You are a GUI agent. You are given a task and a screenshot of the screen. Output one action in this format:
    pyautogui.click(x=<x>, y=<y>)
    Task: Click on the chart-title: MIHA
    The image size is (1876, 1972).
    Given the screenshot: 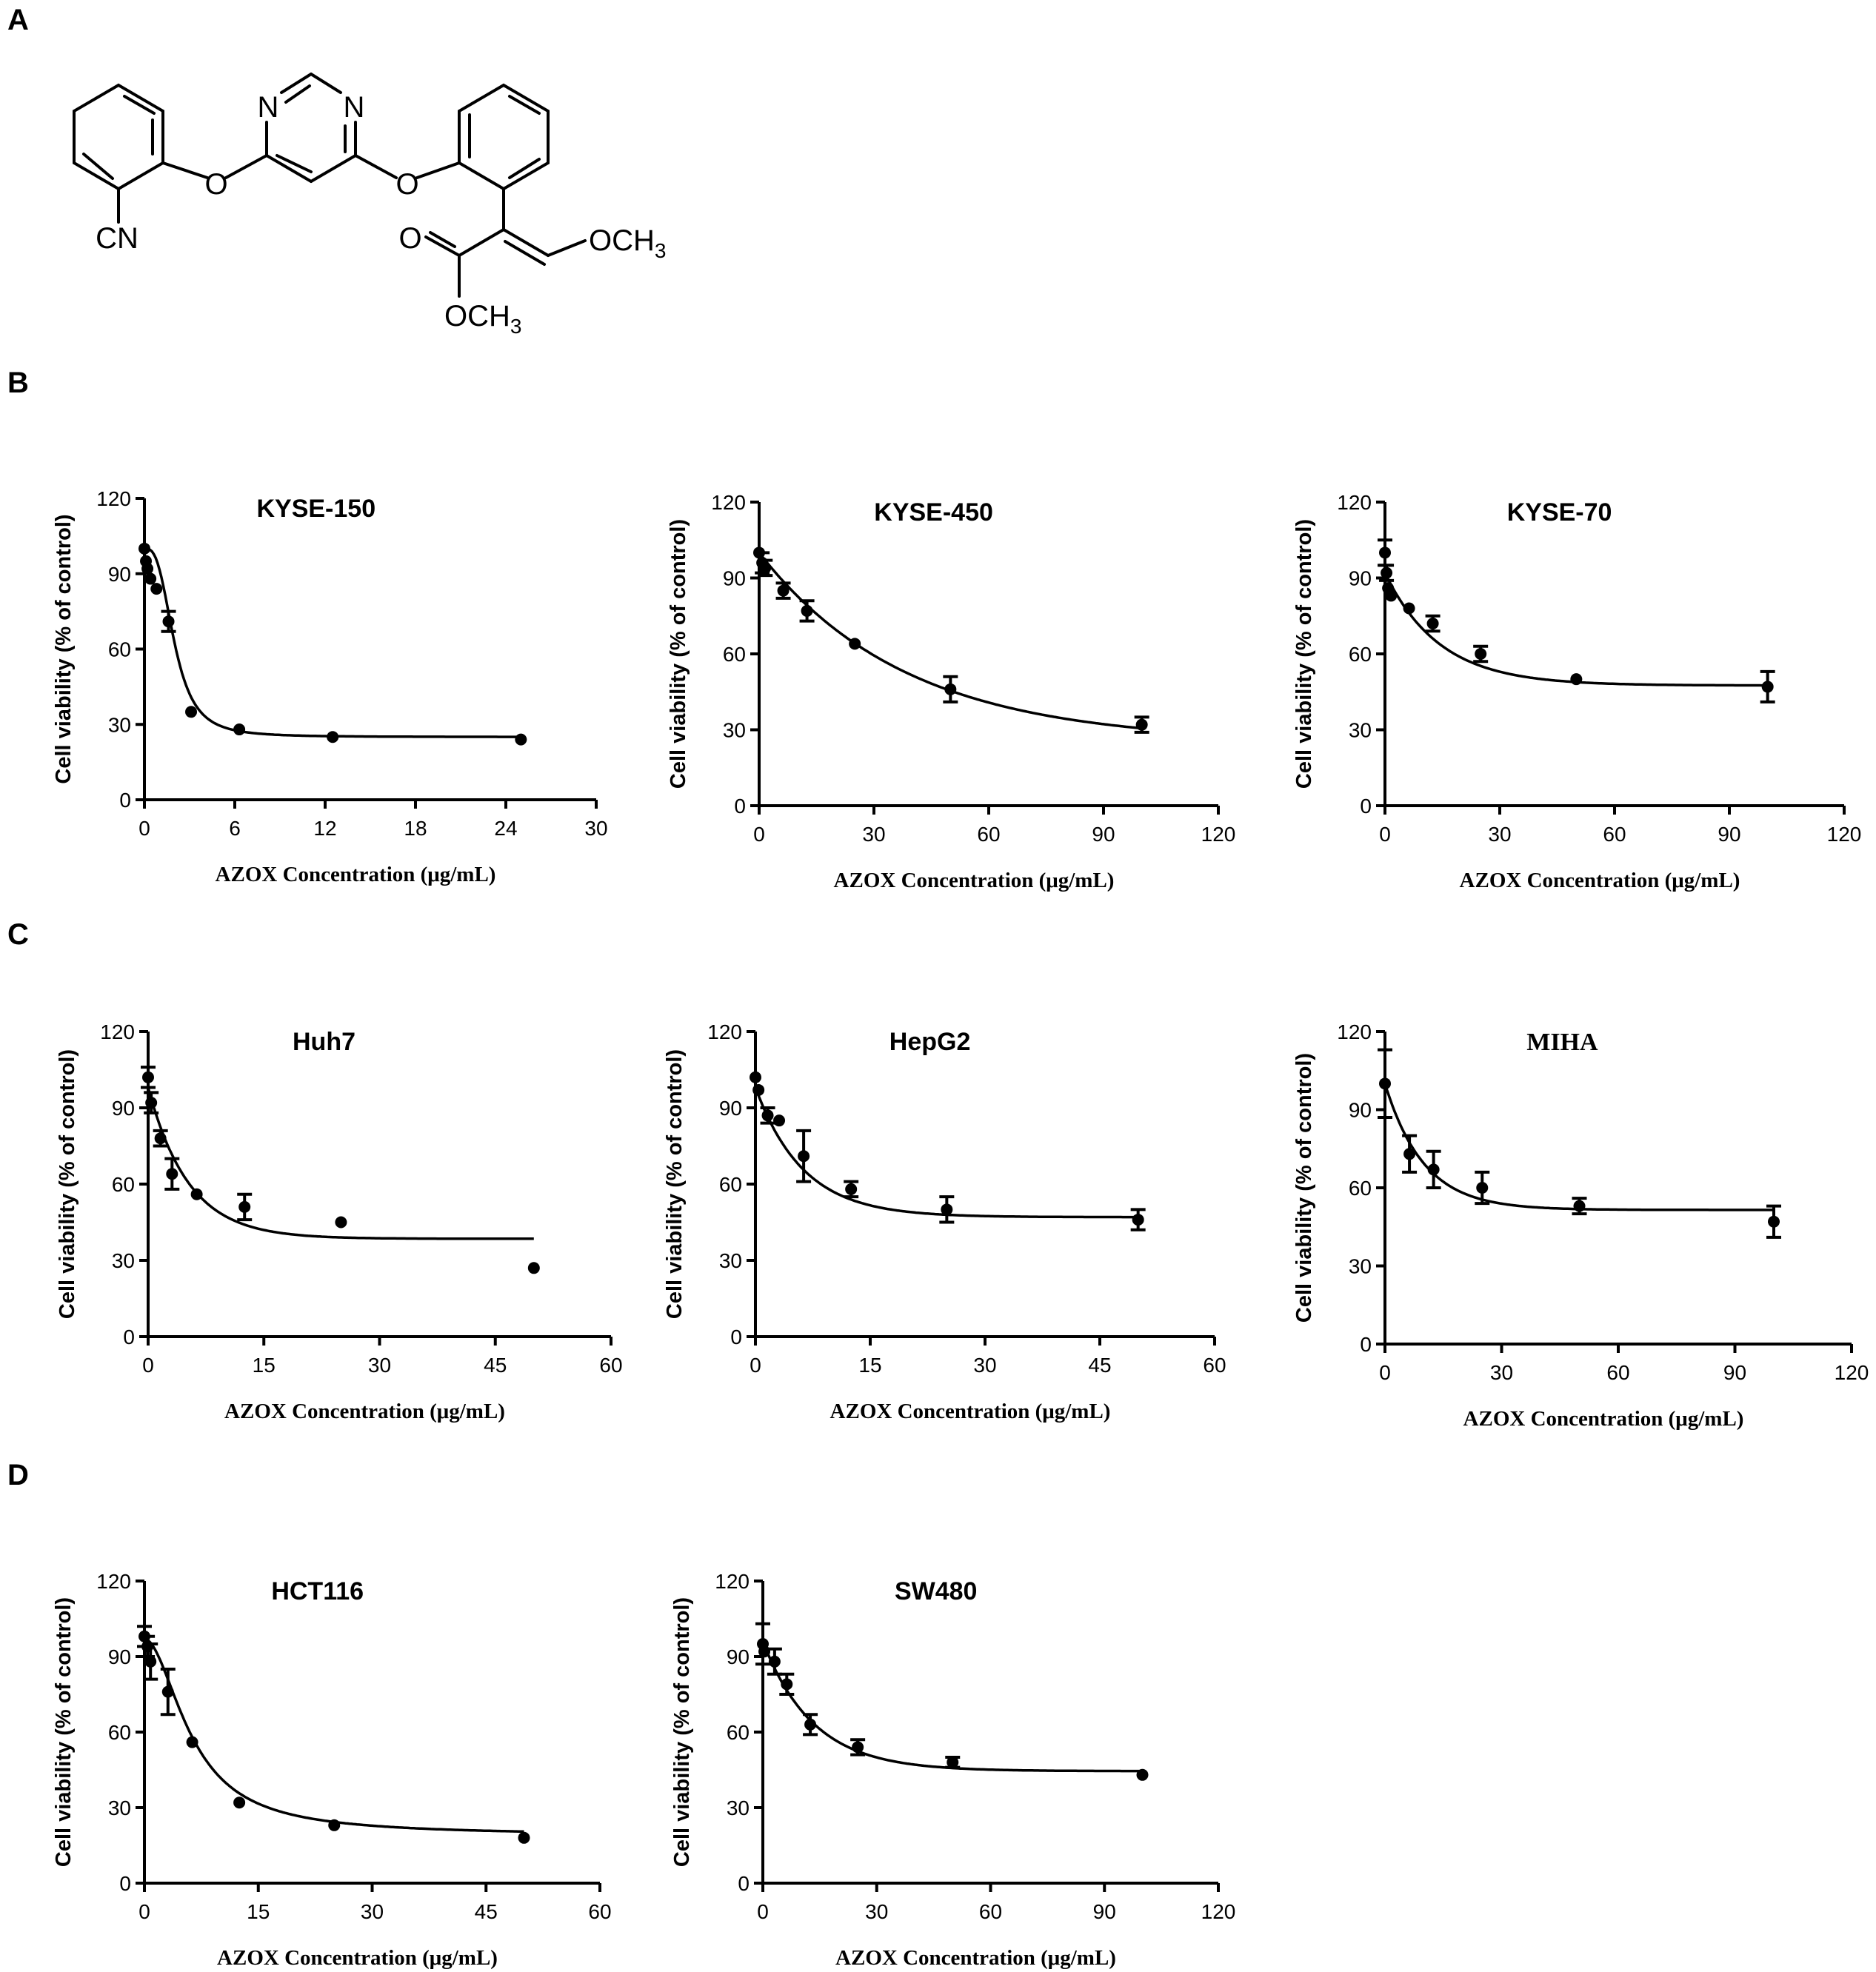 What is the action you would take?
    pyautogui.click(x=1562, y=1043)
    